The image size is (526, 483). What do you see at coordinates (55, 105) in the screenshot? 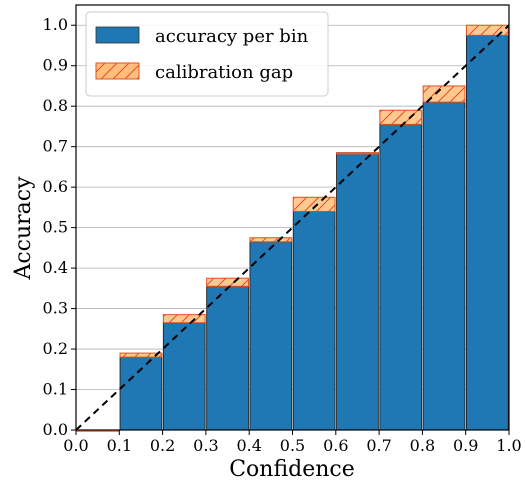
I see `y-tick-label: 0.8` at bounding box center [55, 105].